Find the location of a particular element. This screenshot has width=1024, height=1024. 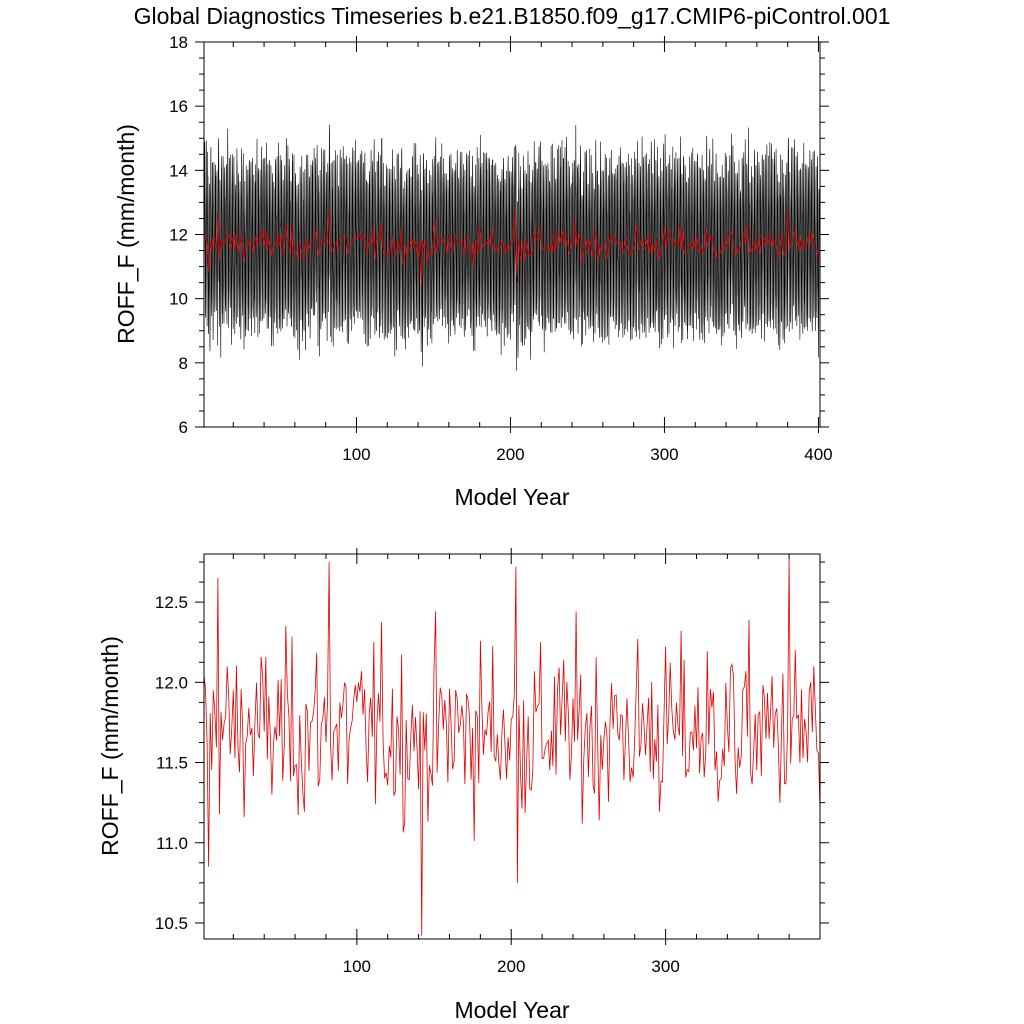

y-tick-label: 18 is located at coordinates (178, 42).